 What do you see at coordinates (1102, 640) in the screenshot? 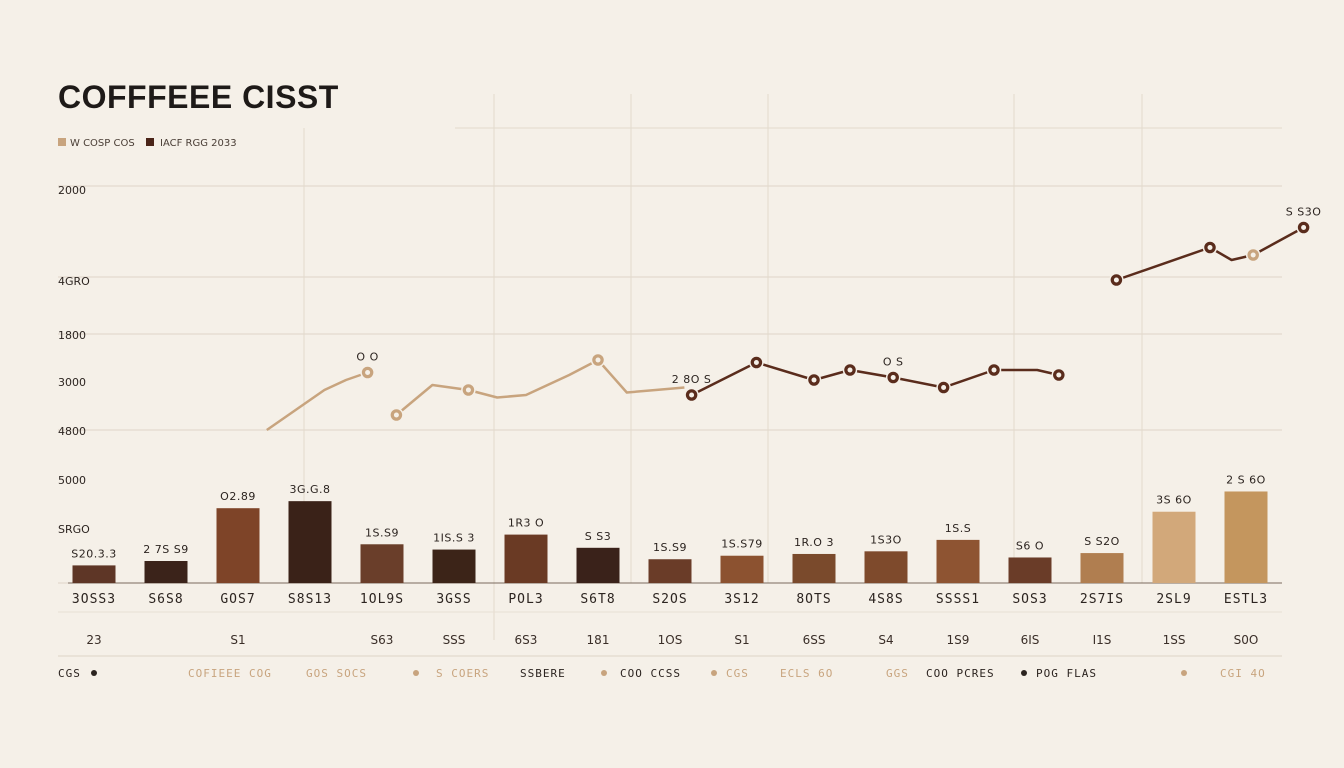
I see `sub-label: I1S` at bounding box center [1102, 640].